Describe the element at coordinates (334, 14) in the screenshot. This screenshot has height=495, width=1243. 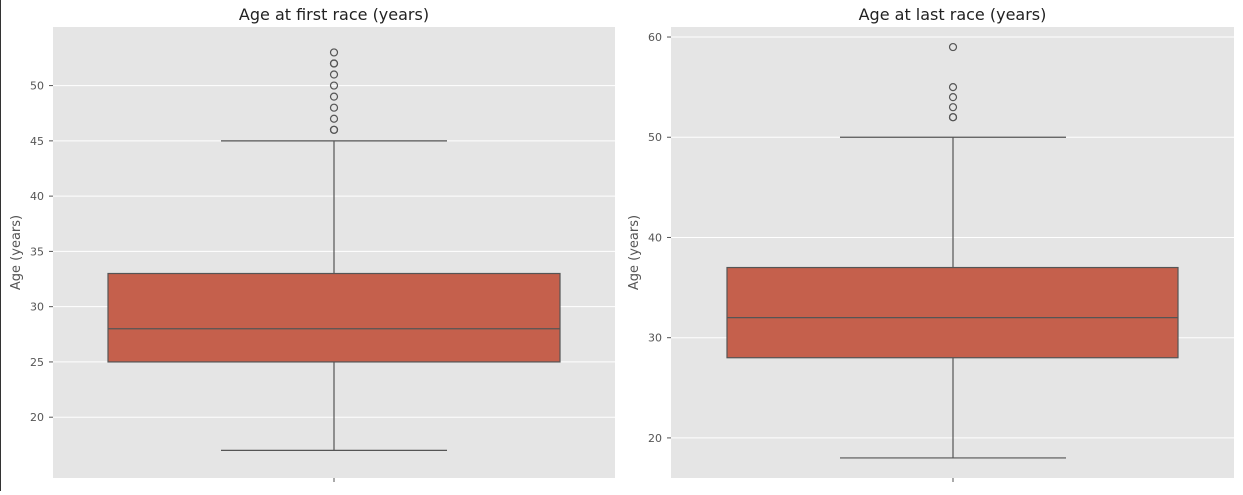
I see `chart-title: Age at first race (years)` at that location.